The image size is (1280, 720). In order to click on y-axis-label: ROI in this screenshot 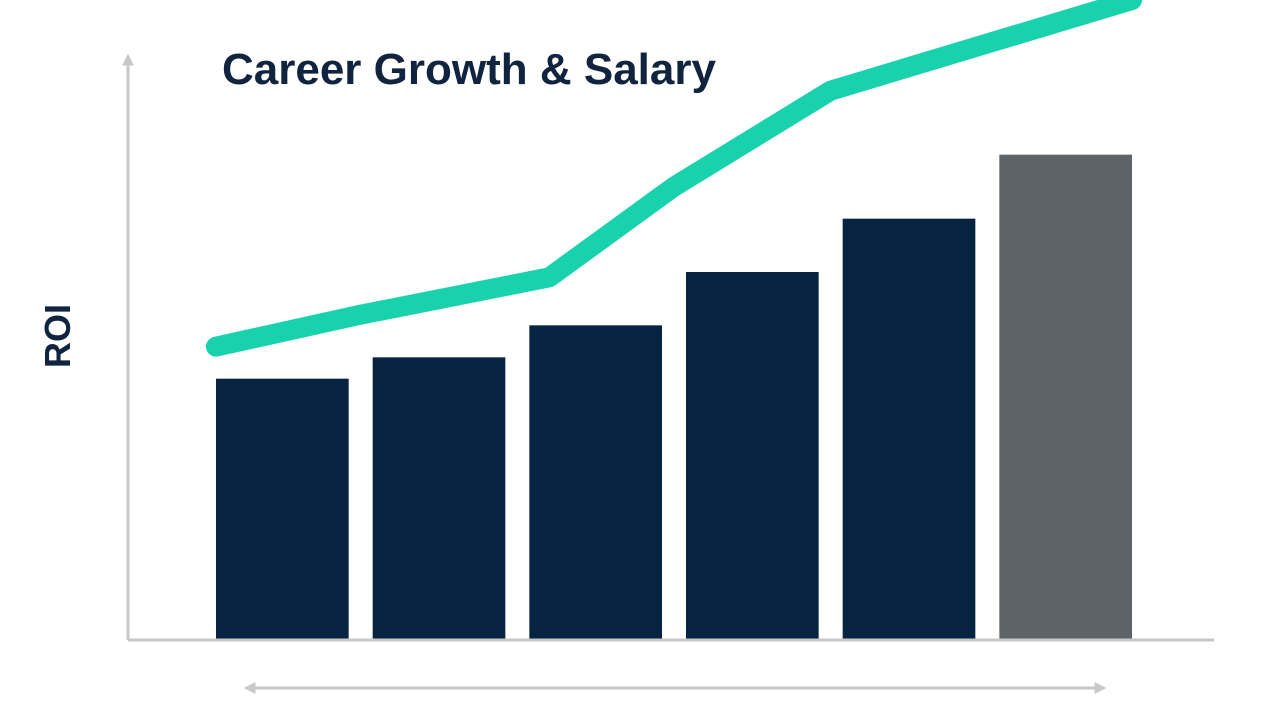, I will do `click(57, 336)`.